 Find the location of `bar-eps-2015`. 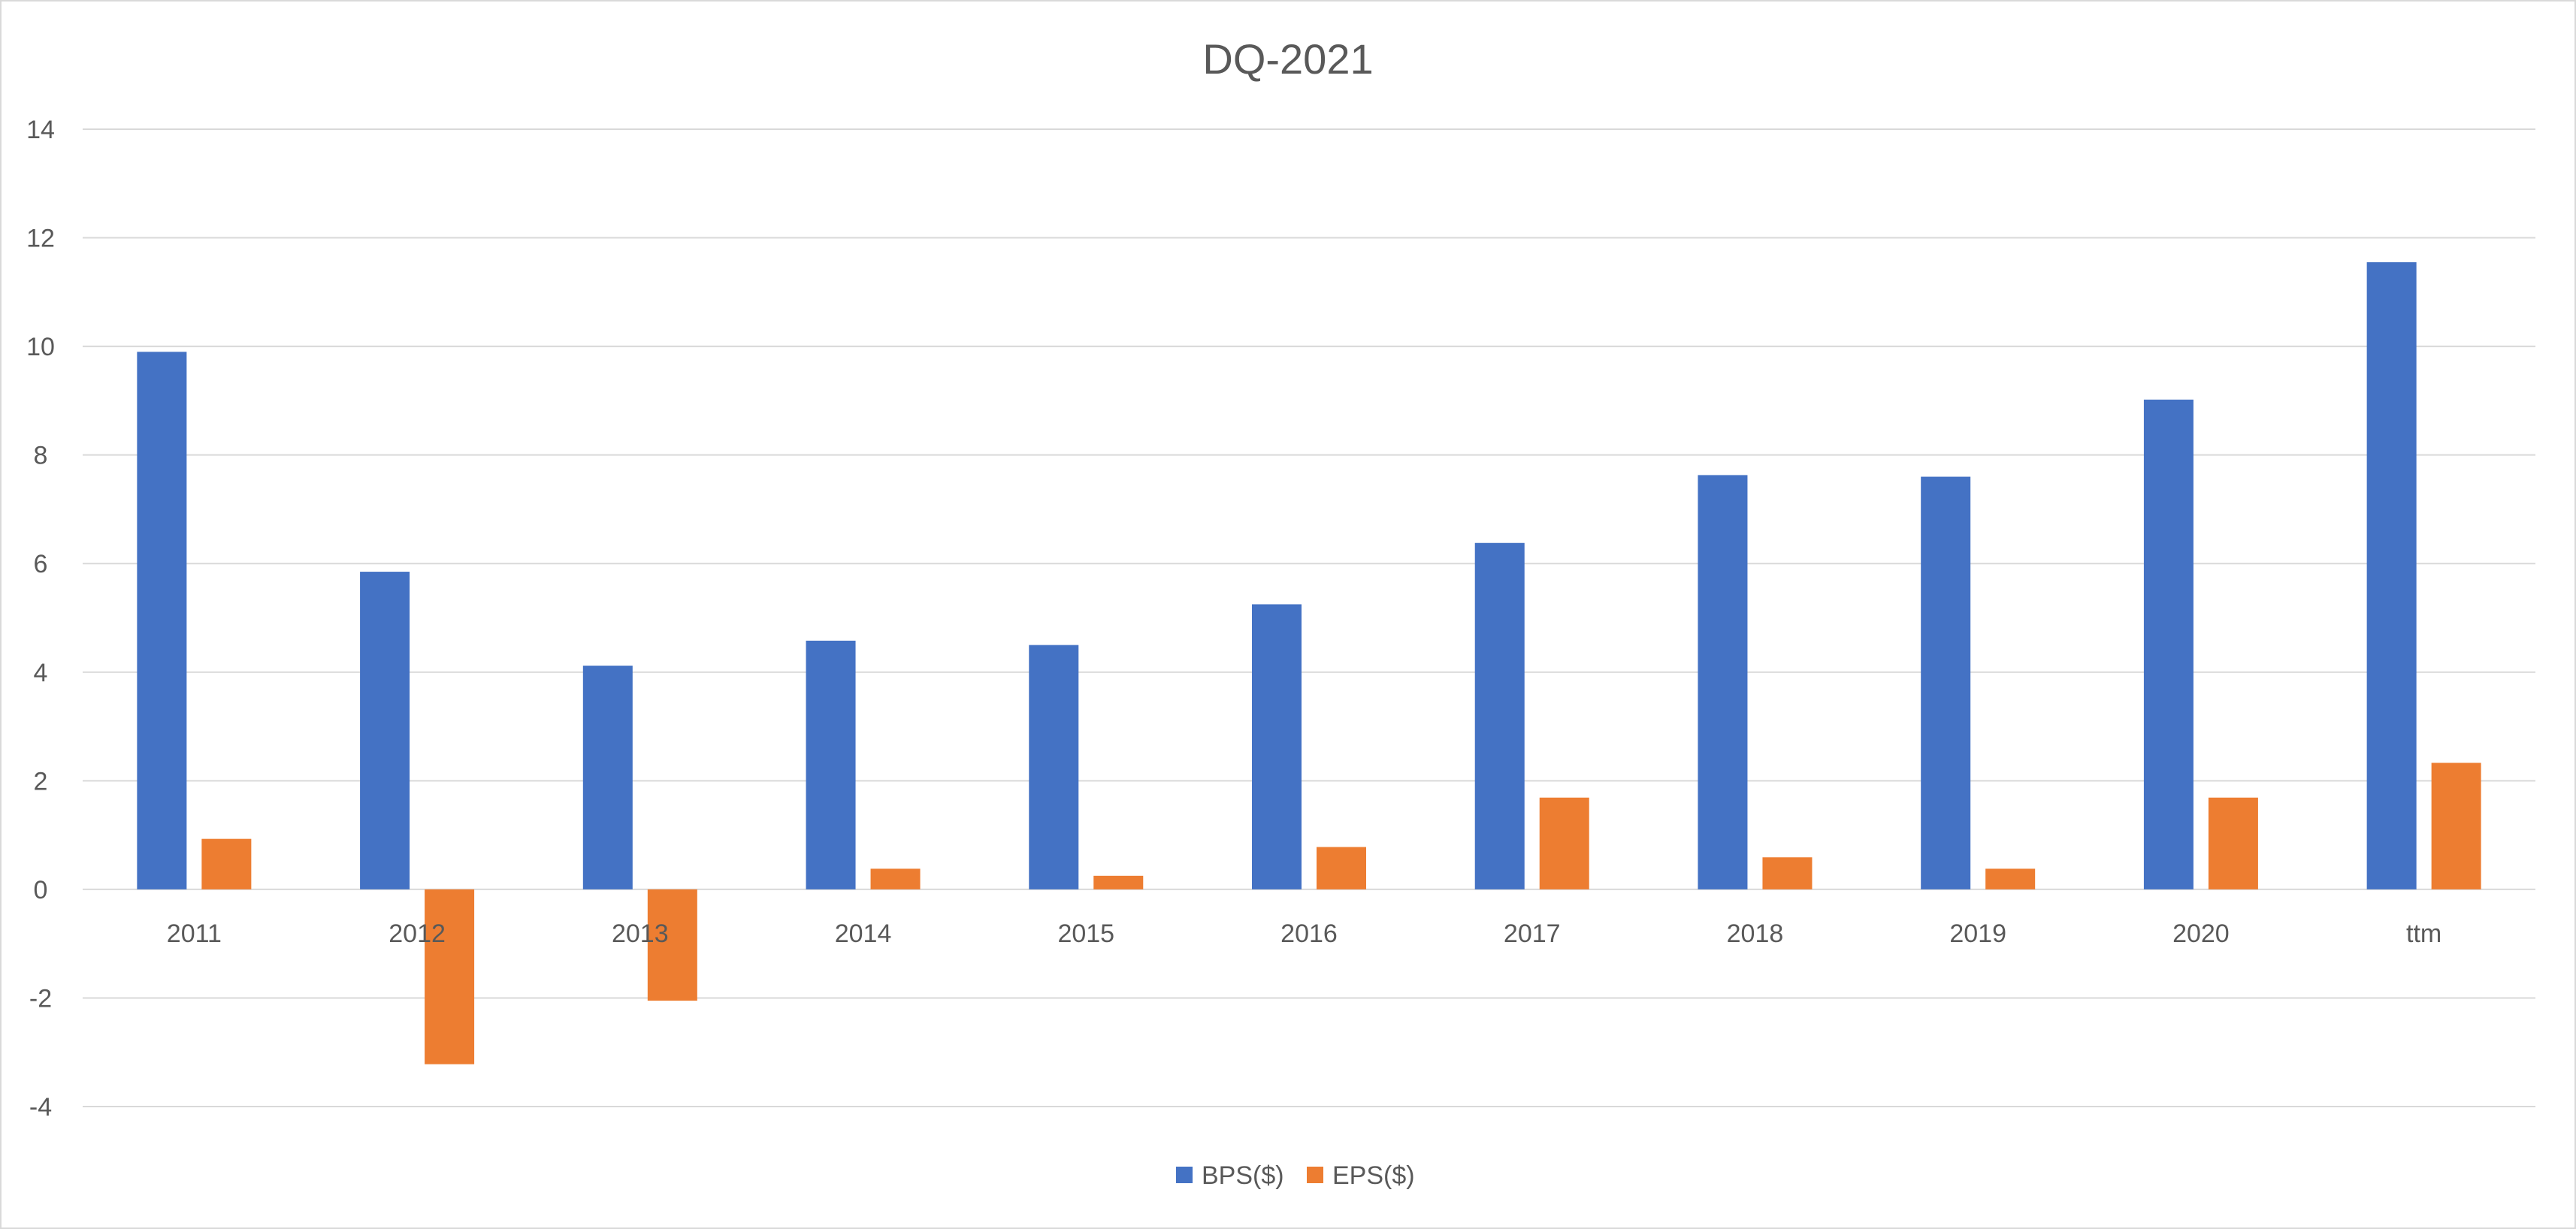

bar-eps-2015 is located at coordinates (1119, 882).